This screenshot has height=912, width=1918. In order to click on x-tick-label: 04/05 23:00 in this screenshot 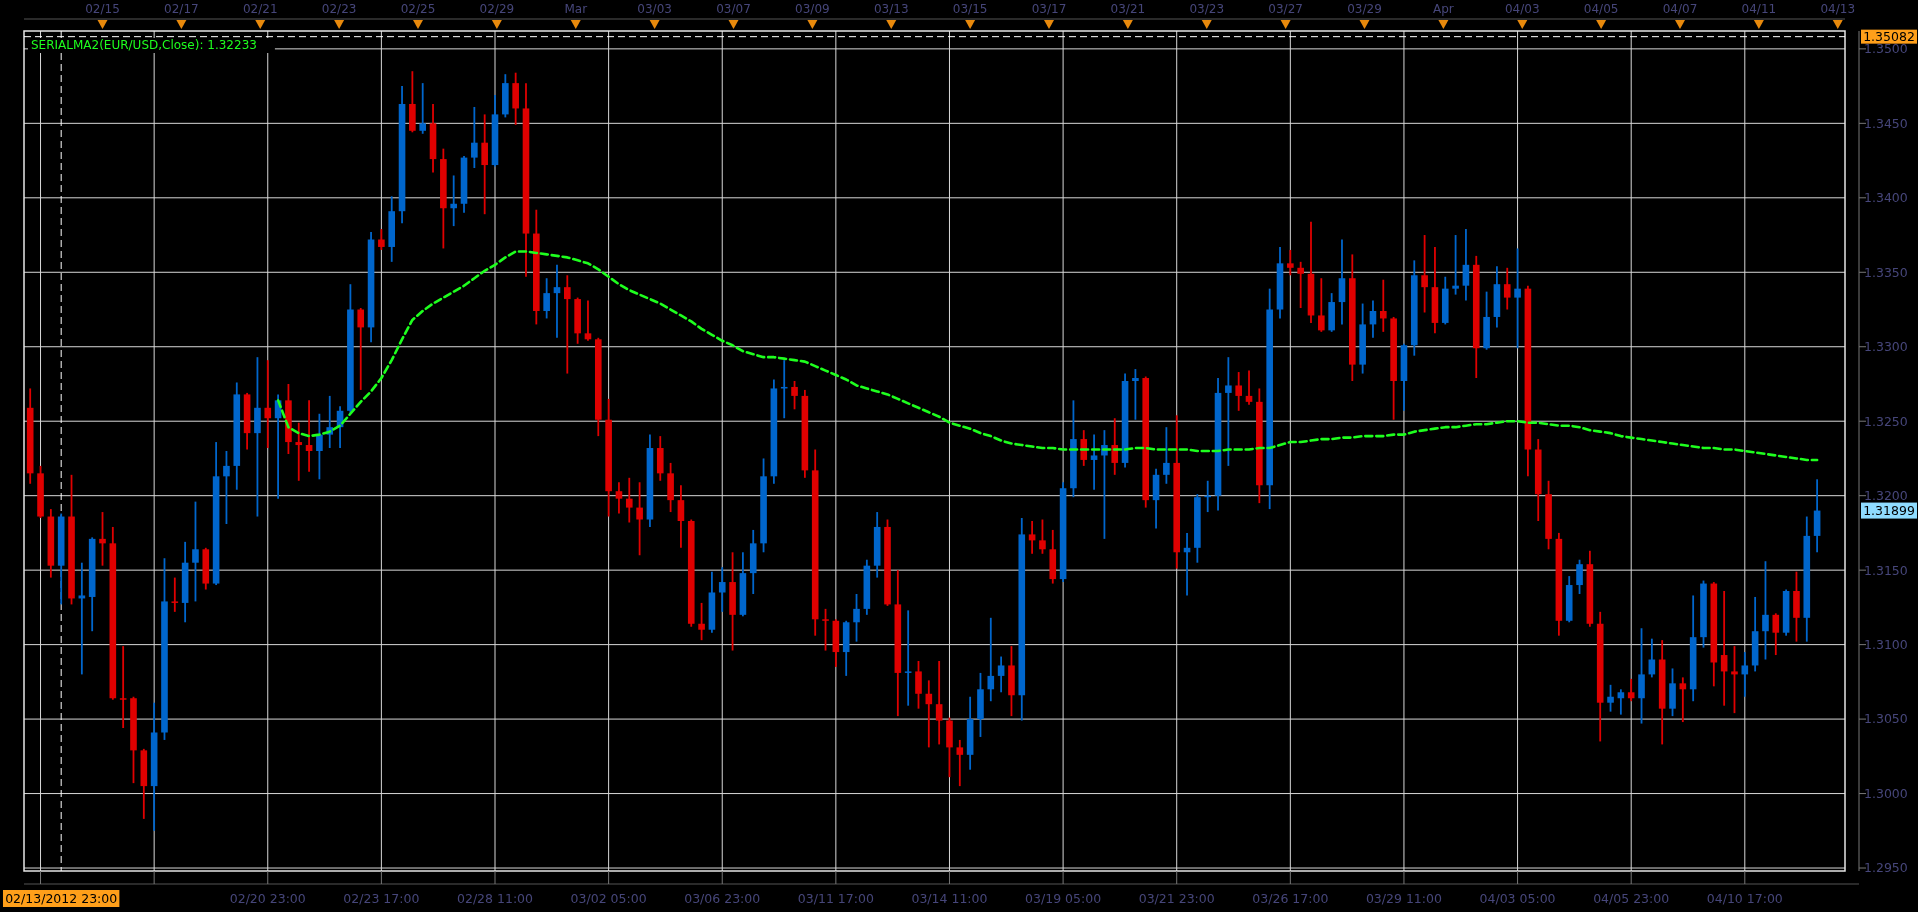, I will do `click(1631, 898)`.